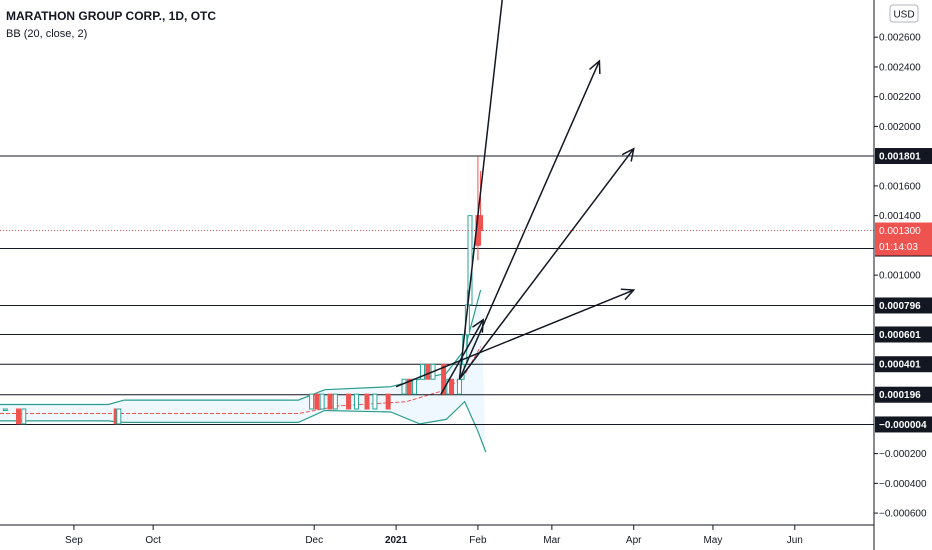 Image resolution: width=932 pixels, height=550 pixels. I want to click on x-tick-label: Oct, so click(153, 540).